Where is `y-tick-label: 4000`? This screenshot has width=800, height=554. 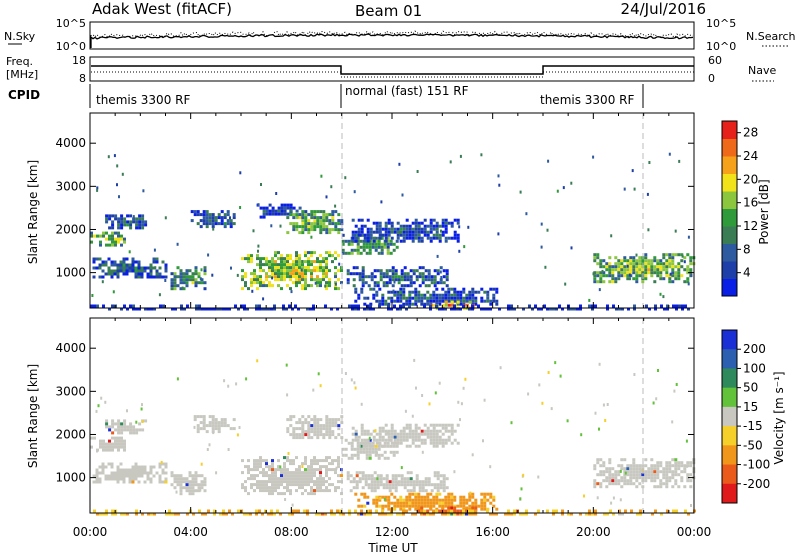
y-tick-label: 4000 is located at coordinates (70, 143).